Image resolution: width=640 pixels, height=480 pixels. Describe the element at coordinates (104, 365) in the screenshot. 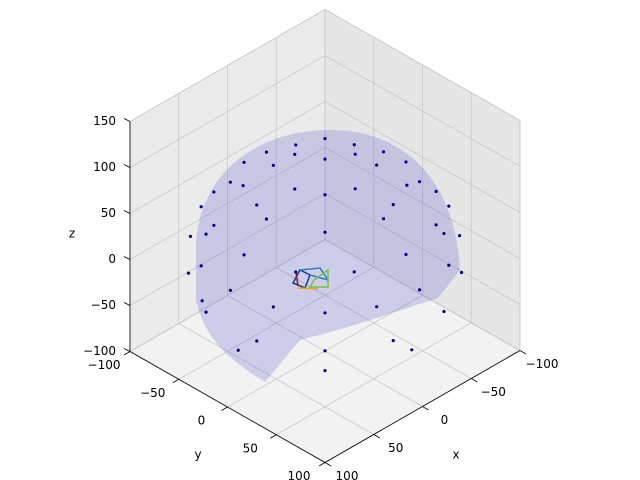

I see `y-tick-label: −100` at that location.